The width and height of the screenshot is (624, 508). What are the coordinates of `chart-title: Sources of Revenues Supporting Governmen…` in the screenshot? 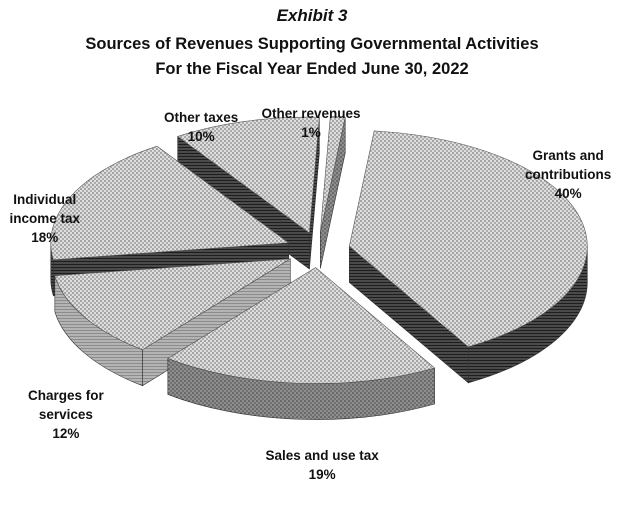 It's located at (312, 44).